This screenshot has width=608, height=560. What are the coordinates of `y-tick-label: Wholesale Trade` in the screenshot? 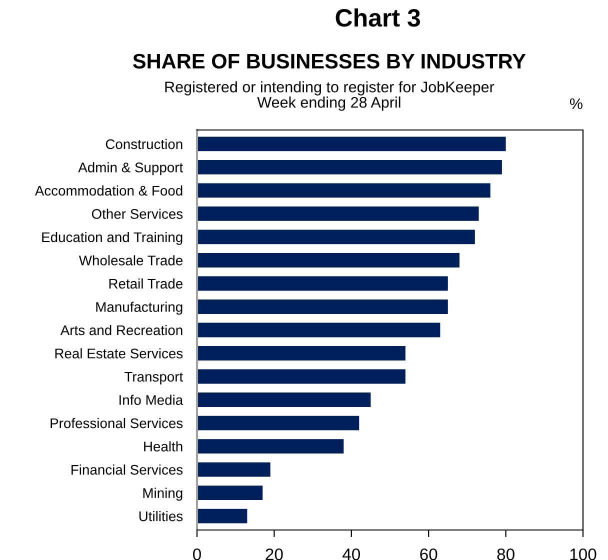 It's located at (130, 260).